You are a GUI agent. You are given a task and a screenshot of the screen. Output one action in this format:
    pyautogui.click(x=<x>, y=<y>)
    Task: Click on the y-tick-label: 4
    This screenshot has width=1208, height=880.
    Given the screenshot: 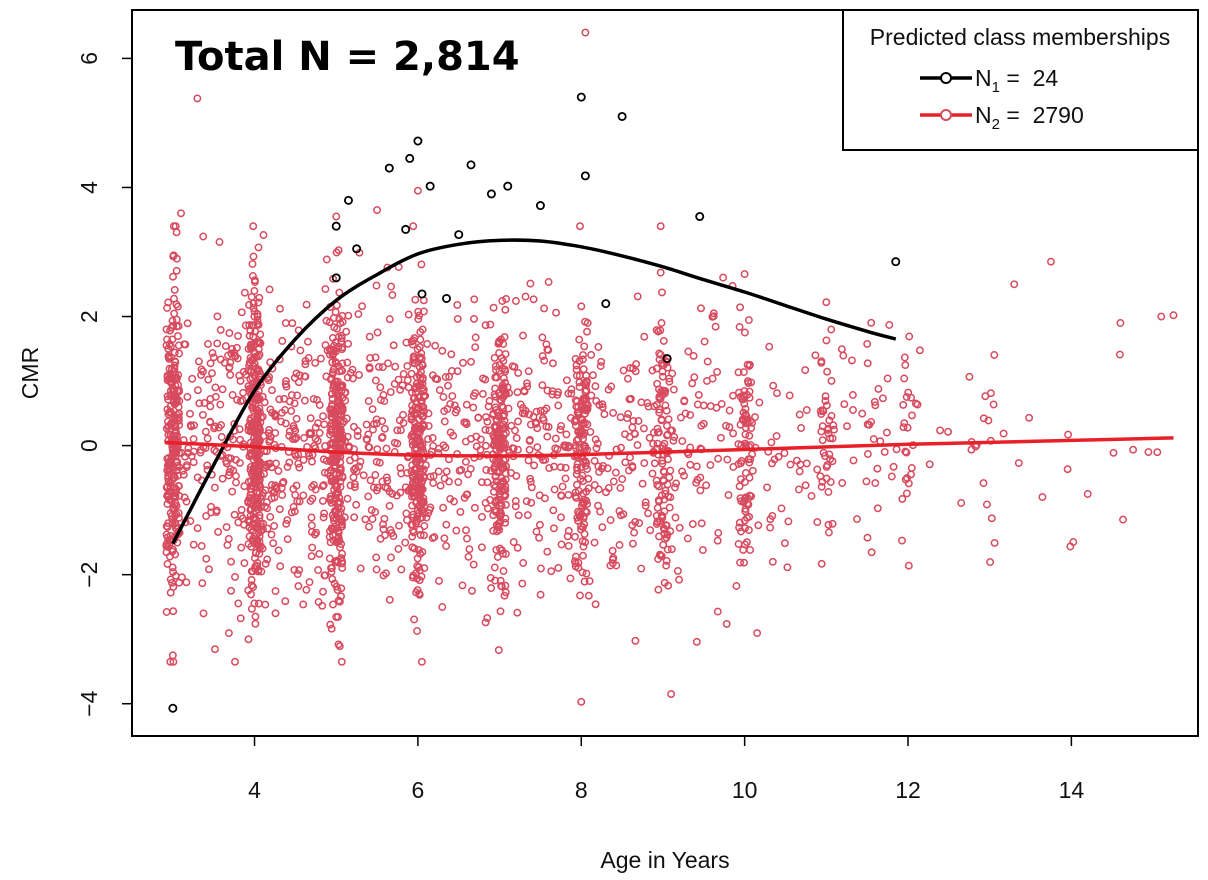 What is the action you would take?
    pyautogui.click(x=89, y=187)
    